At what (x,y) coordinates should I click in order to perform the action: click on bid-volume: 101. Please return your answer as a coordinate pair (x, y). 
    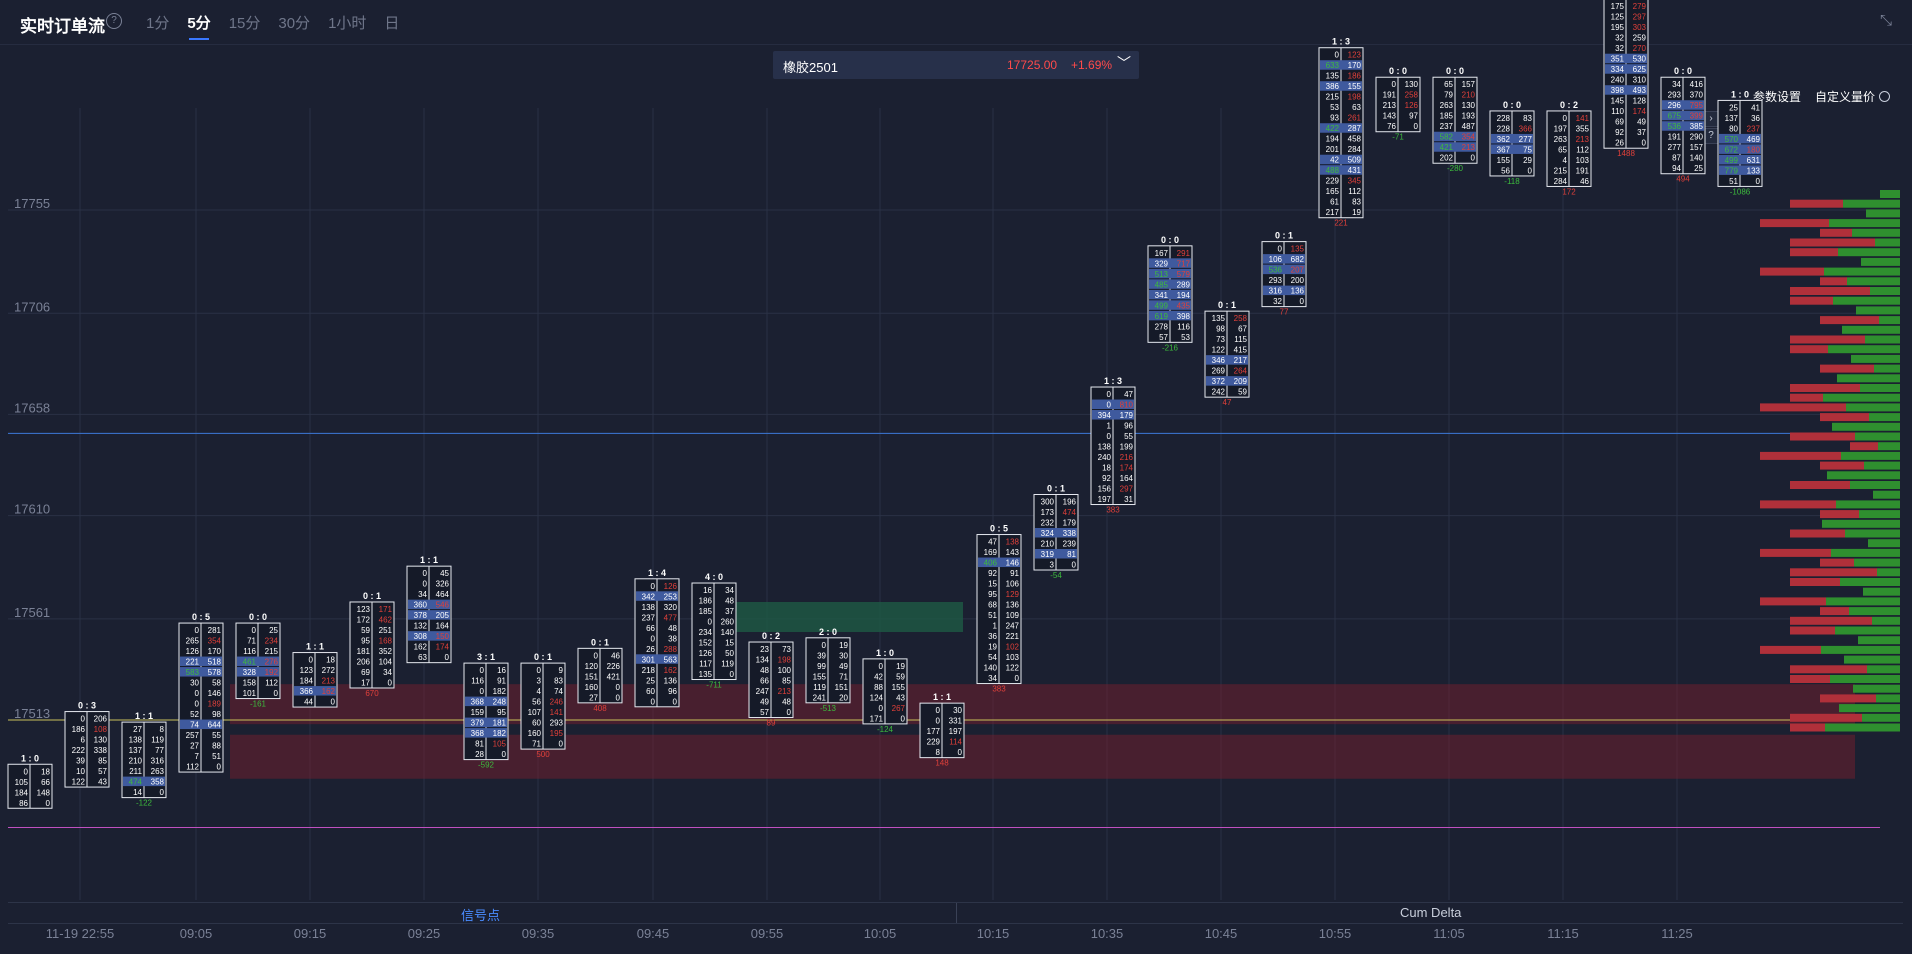
    Looking at the image, I should click on (250, 693).